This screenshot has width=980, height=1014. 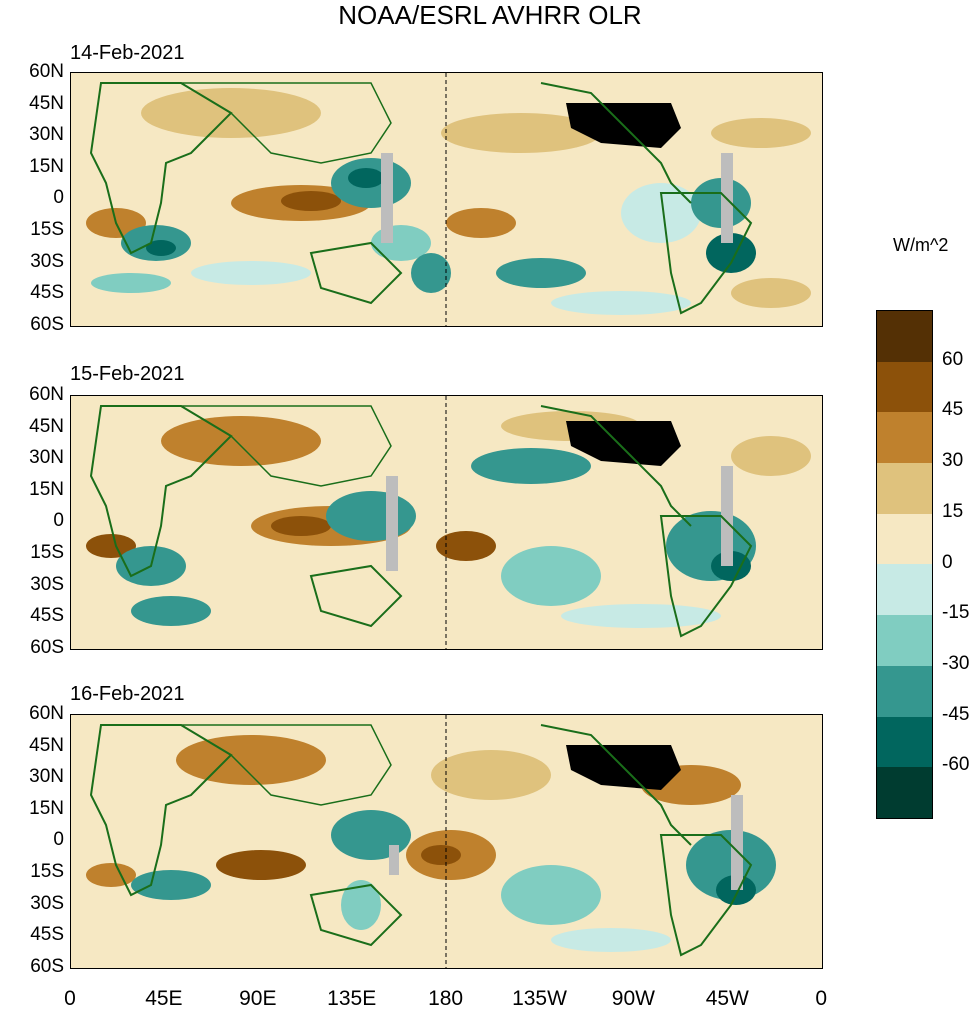 What do you see at coordinates (490, 15) in the screenshot?
I see `figure-title: NOAA/ESRL AVHRR OLR` at bounding box center [490, 15].